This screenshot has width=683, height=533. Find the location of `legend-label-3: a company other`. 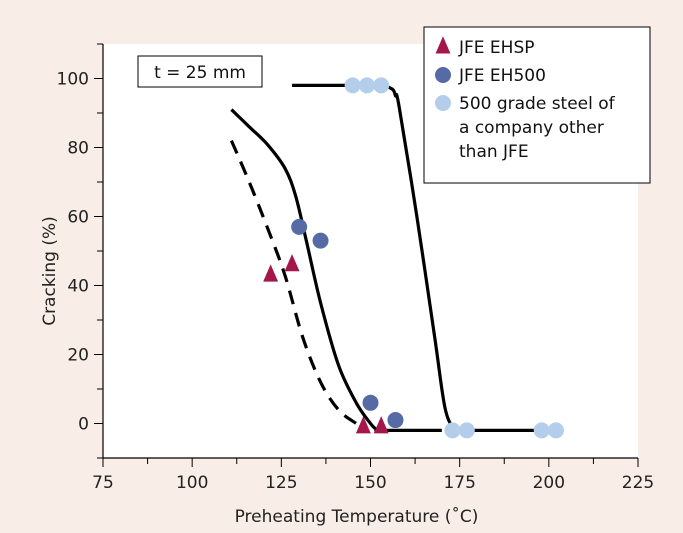

legend-label-3: a company other is located at coordinates (531, 128).